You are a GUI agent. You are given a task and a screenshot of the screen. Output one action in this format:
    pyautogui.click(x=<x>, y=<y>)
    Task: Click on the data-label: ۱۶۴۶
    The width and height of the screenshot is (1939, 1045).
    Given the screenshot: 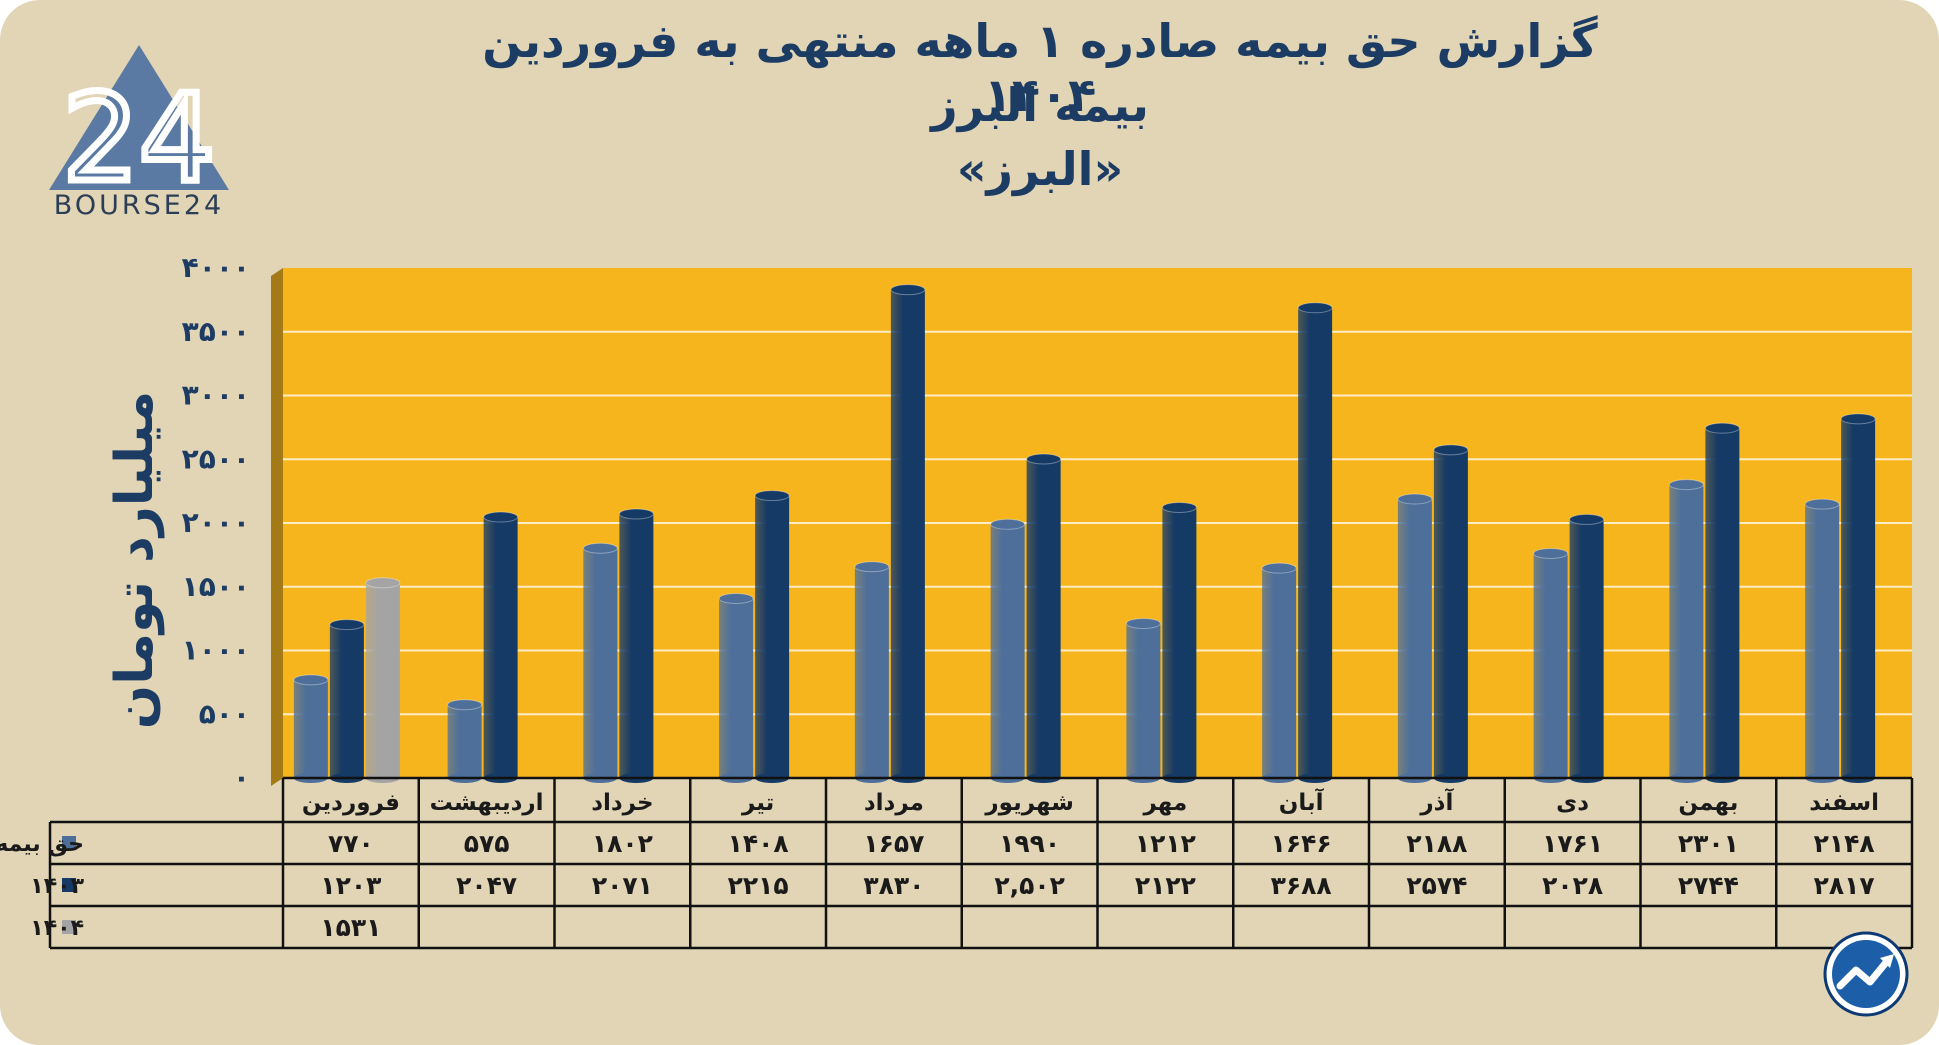 What is the action you would take?
    pyautogui.click(x=1301, y=843)
    